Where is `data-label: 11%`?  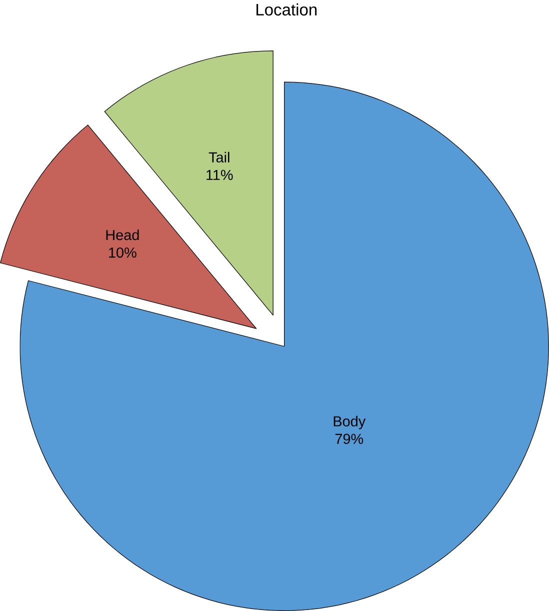 data-label: 11% is located at coordinates (219, 175).